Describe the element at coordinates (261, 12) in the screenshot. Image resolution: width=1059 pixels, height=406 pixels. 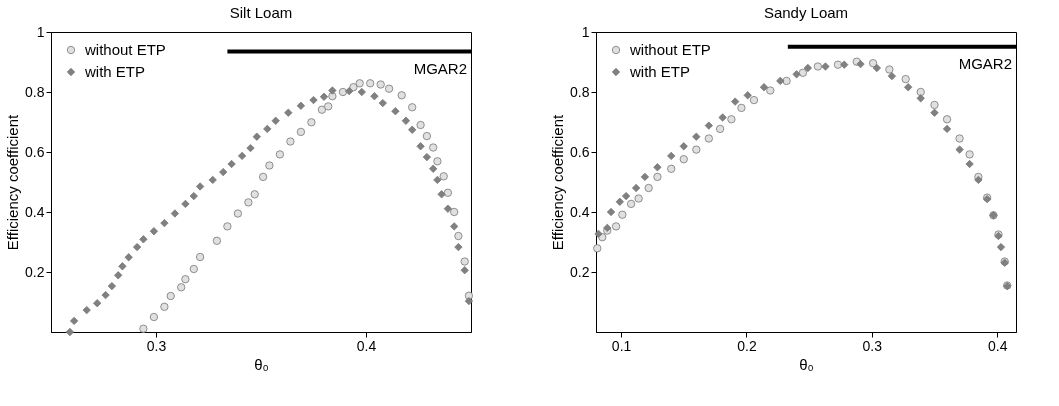
I see `chart-title: Silt Loam` at that location.